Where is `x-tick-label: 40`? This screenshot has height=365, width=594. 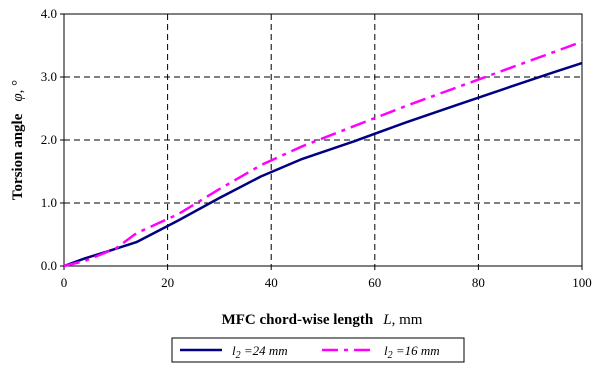
x-tick-label: 40 is located at coordinates (271, 282).